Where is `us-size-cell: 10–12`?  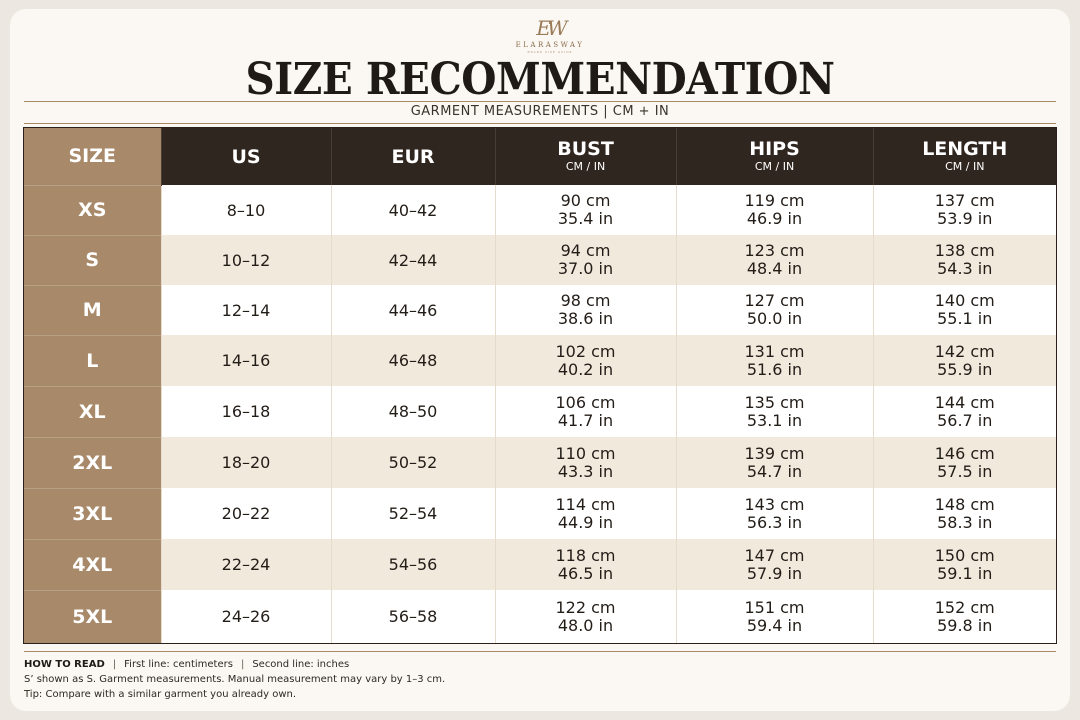
us-size-cell: 10–12 is located at coordinates (245, 260).